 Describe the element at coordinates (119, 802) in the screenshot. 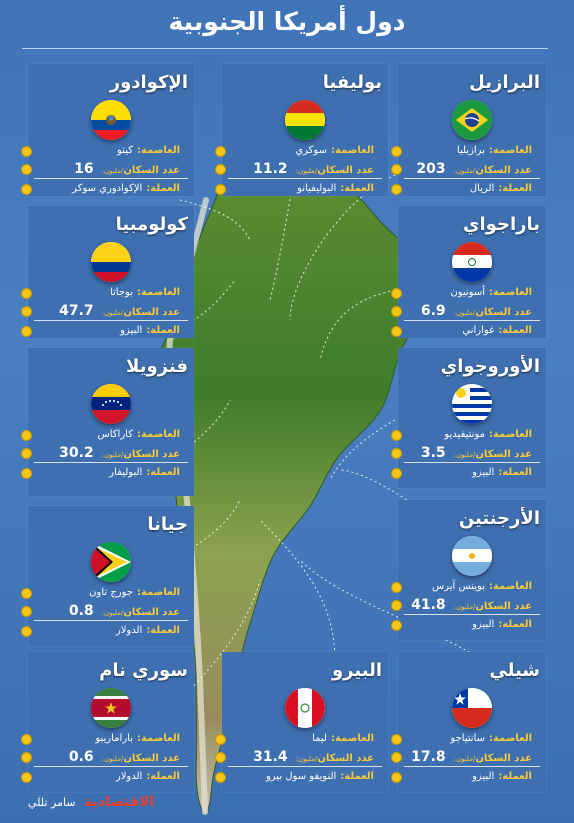

I see `brand-logo: الاقتصادية` at that location.